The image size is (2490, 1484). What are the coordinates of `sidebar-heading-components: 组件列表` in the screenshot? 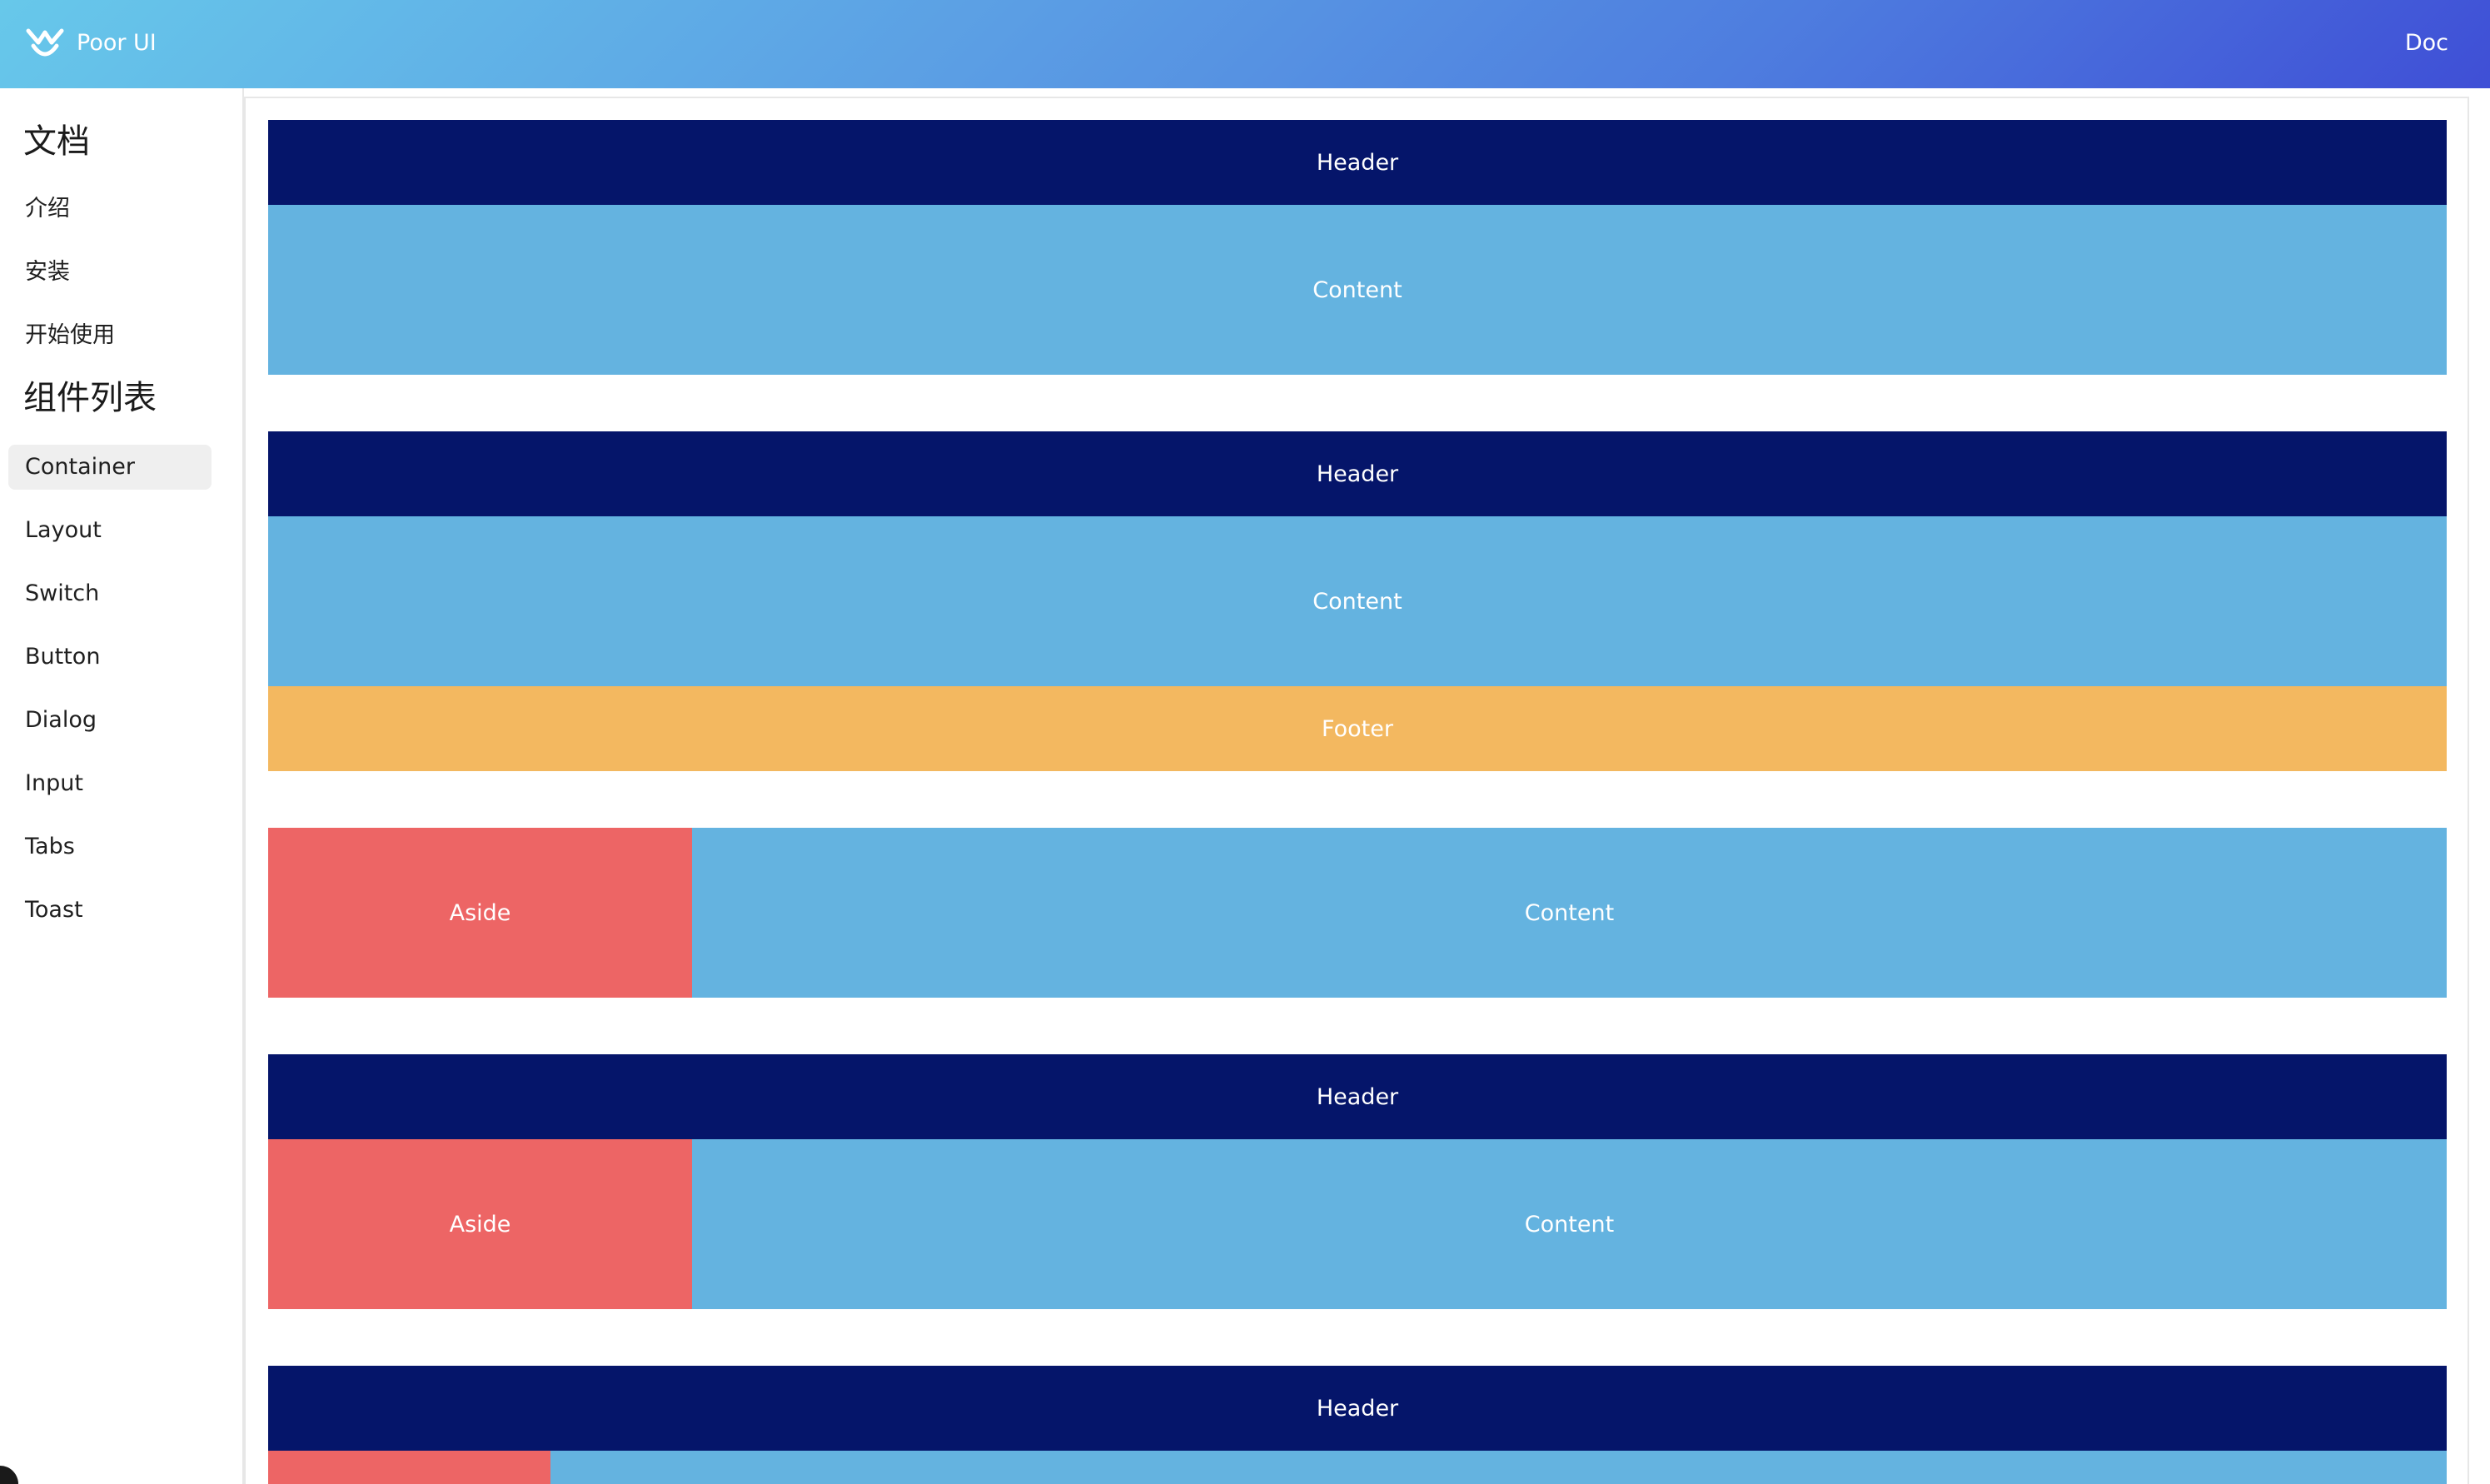 It's located at (90, 398).